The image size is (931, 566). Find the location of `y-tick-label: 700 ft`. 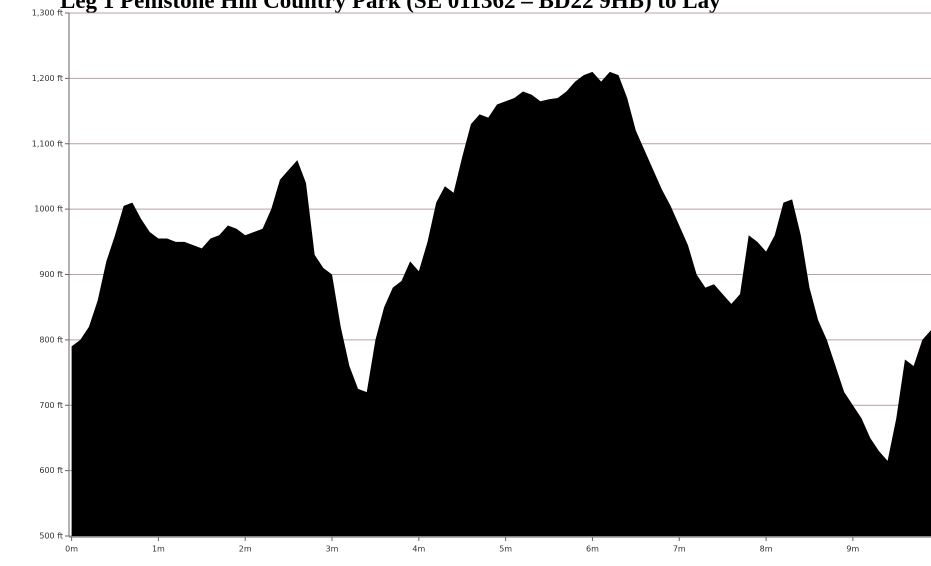

y-tick-label: 700 ft is located at coordinates (51, 405).